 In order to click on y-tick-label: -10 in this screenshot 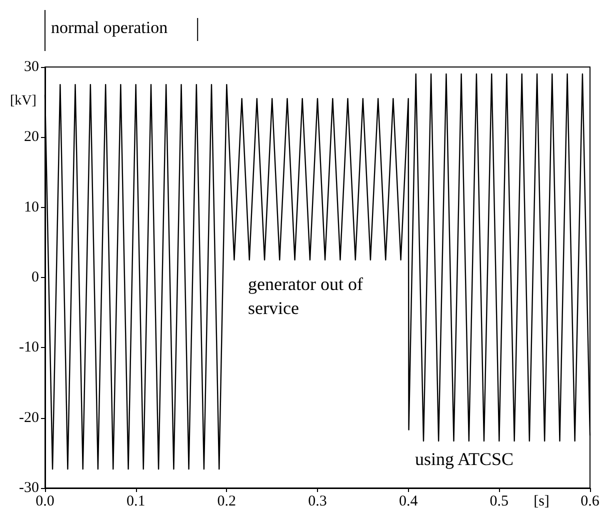, I will do `click(29, 348)`.